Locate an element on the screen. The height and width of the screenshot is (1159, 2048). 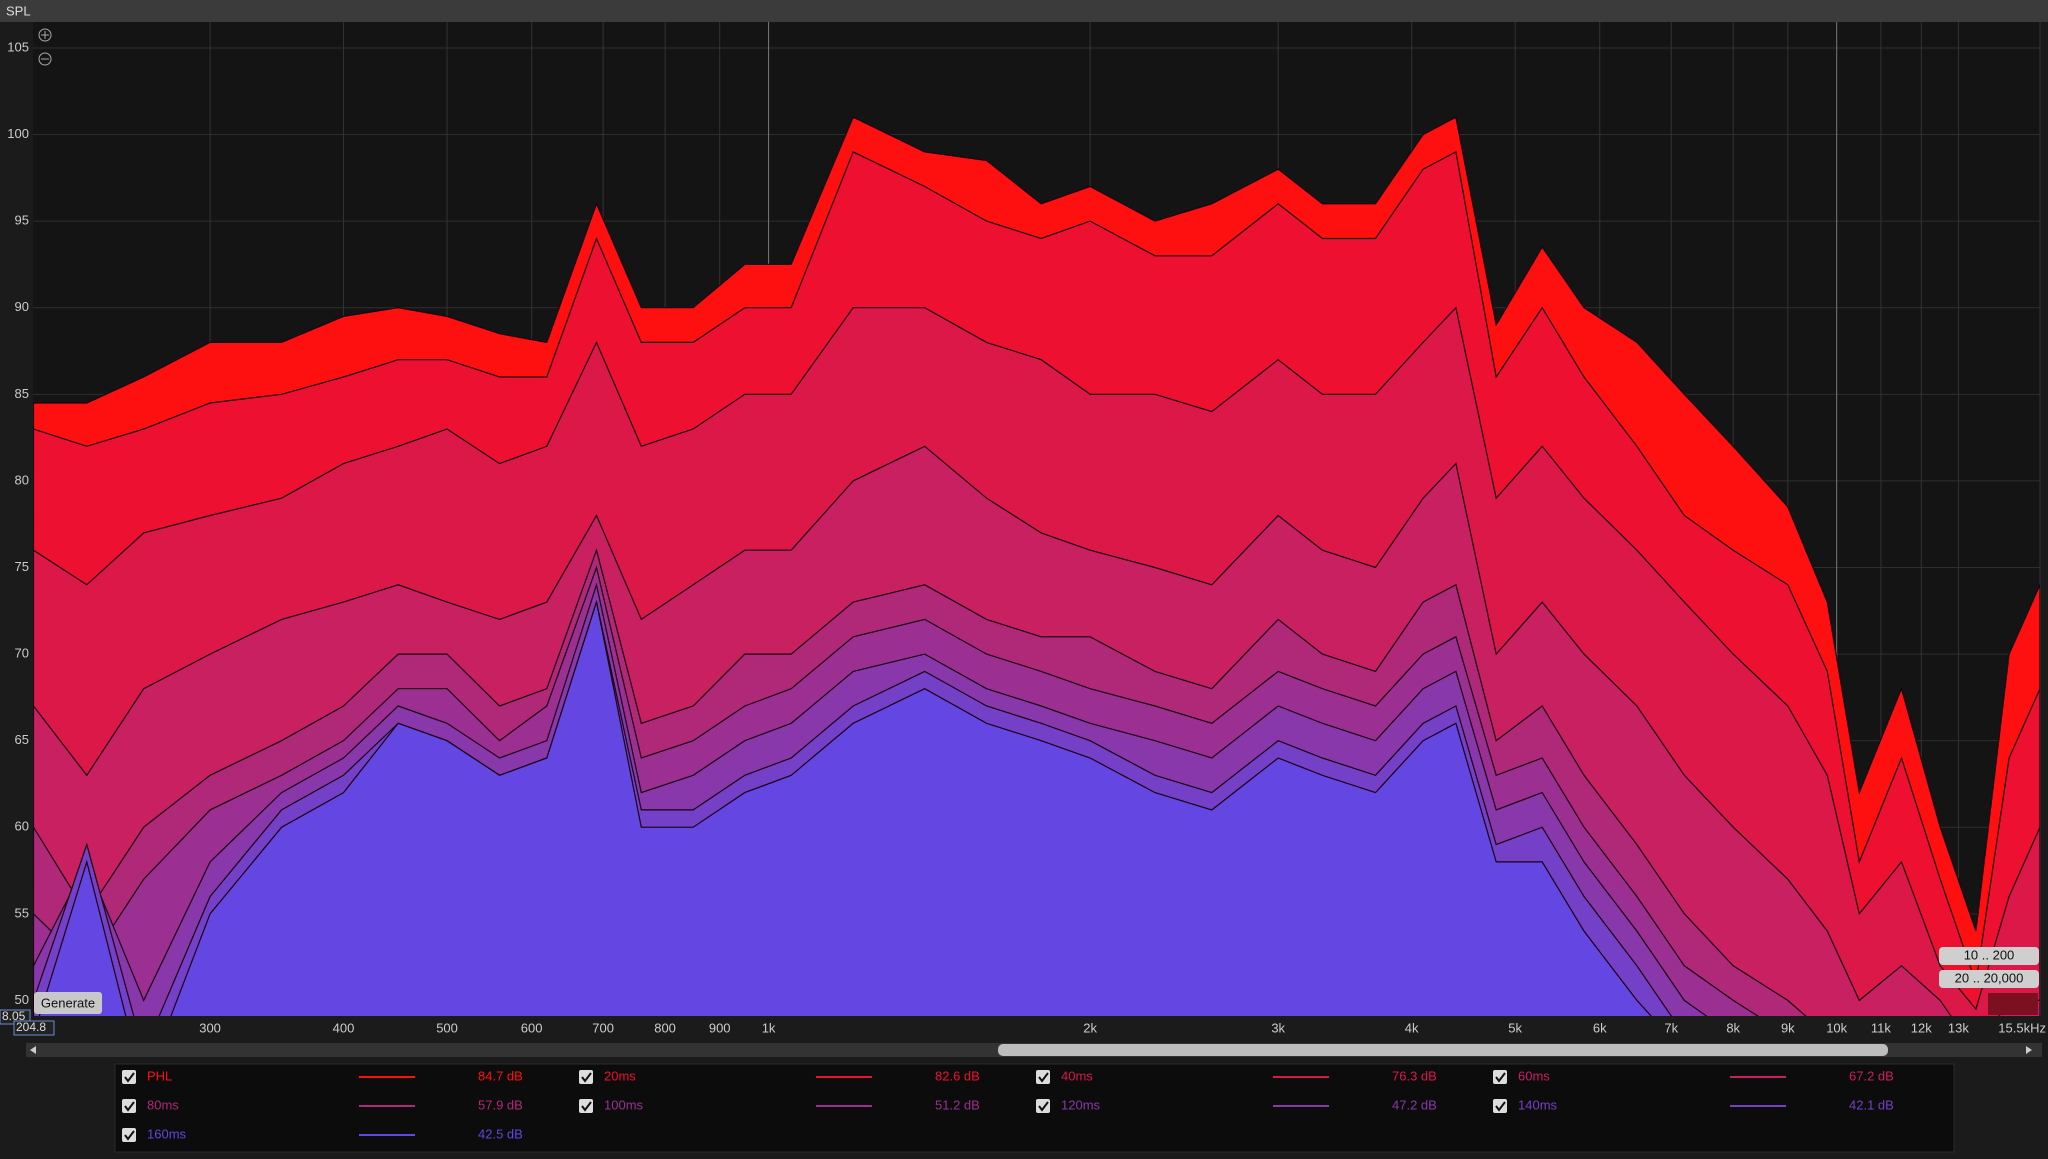
scrollbar-thumb is located at coordinates (1443, 1050).